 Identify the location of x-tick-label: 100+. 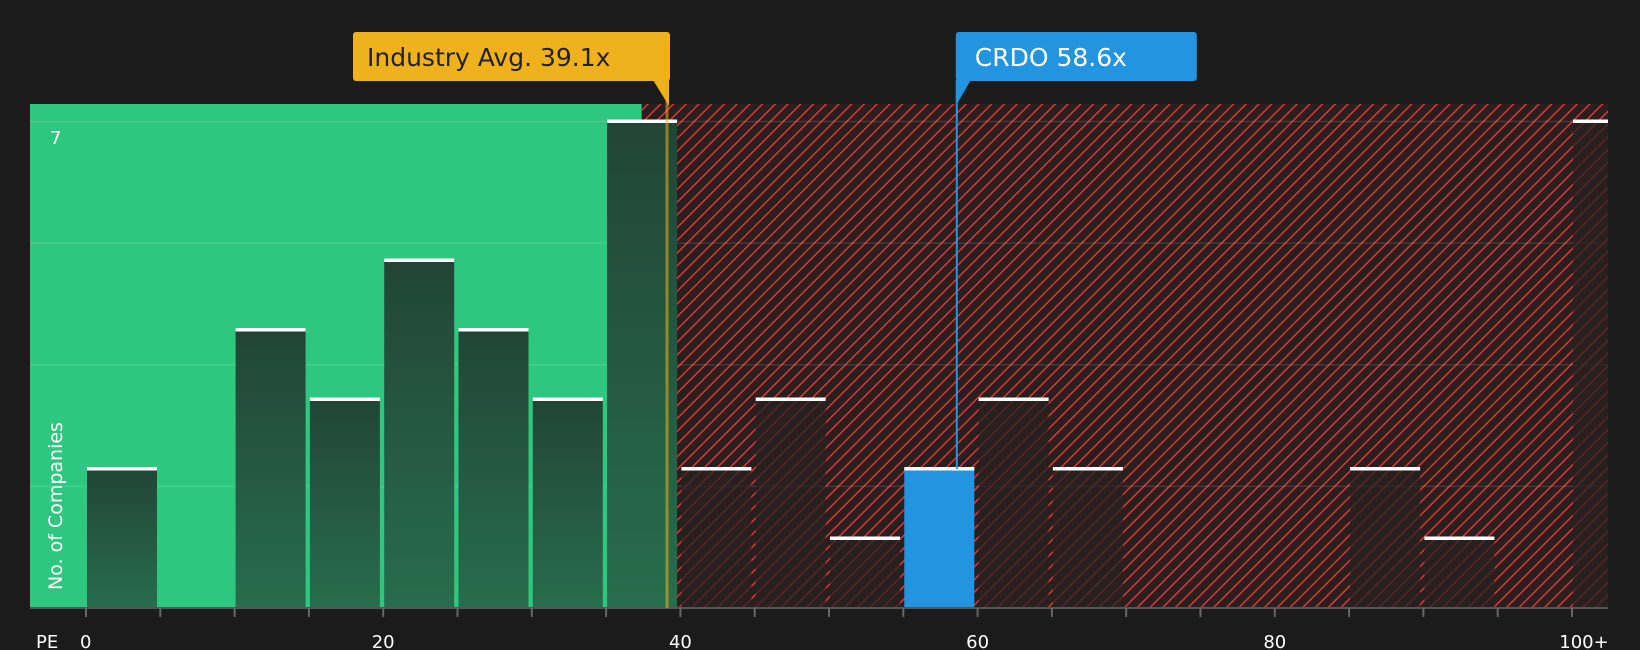
(1583, 641).